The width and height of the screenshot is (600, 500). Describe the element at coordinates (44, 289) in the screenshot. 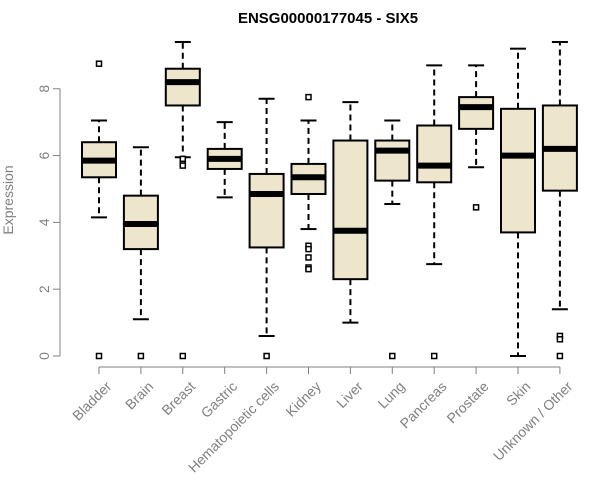

I see `y-tick-label: 2` at that location.